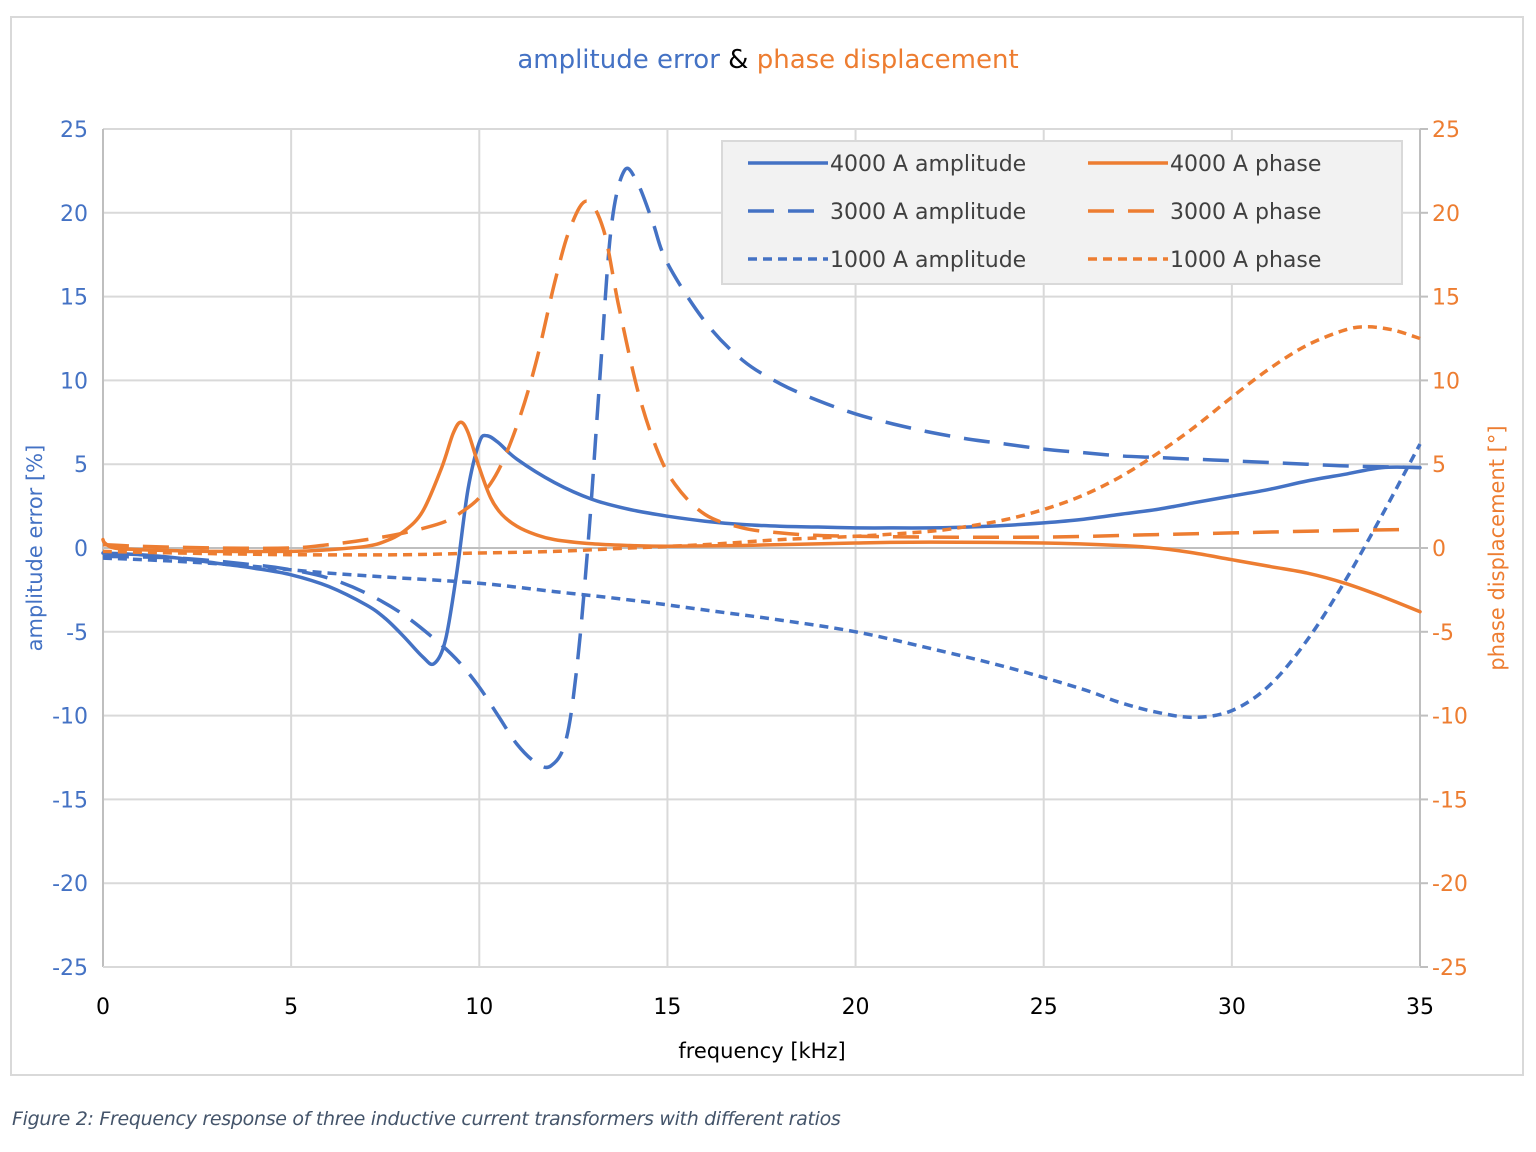 This screenshot has width=1536, height=1152. I want to click on legend-label: 1000 A phase, so click(1245, 260).